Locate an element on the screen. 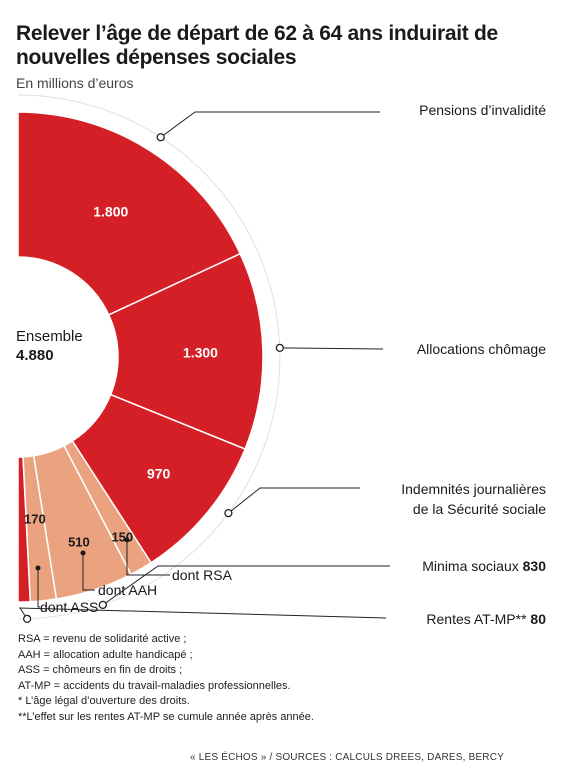  total-label: Ensemble 4.880 is located at coordinates (49, 346).